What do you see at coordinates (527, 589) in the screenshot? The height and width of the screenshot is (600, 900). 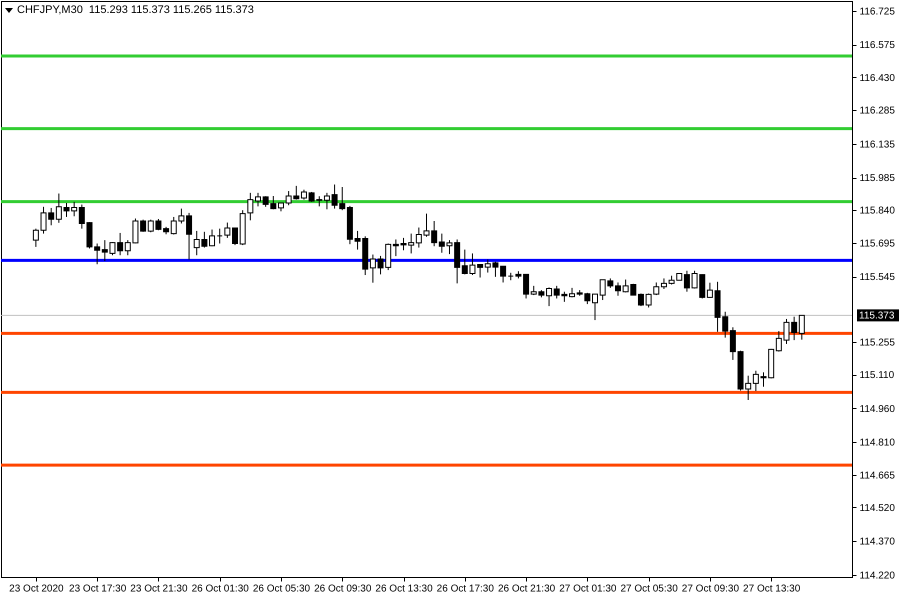 I see `x-tick-label: 26 Oct 21:30` at bounding box center [527, 589].